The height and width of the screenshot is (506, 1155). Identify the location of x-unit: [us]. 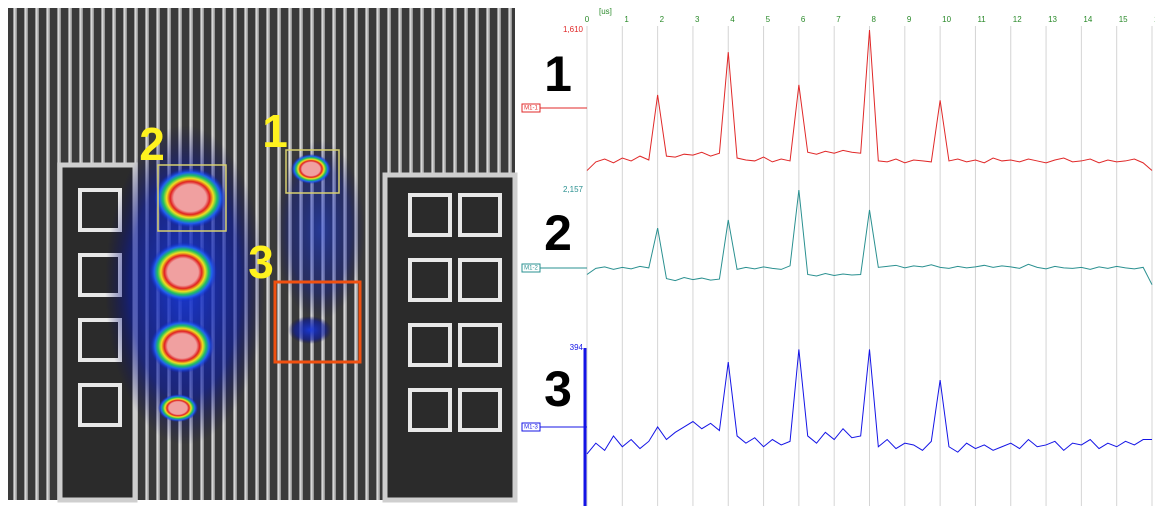
(605, 11).